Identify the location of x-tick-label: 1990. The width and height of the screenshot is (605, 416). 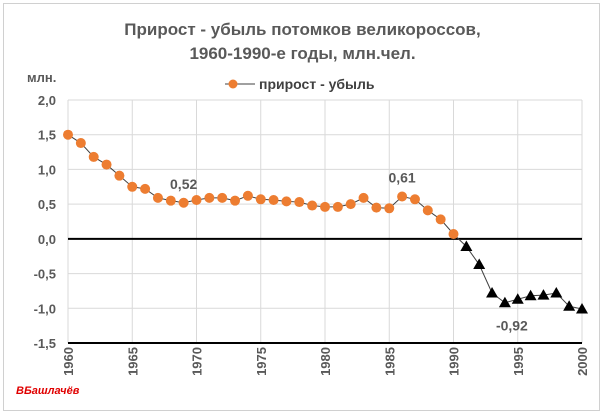
(454, 361).